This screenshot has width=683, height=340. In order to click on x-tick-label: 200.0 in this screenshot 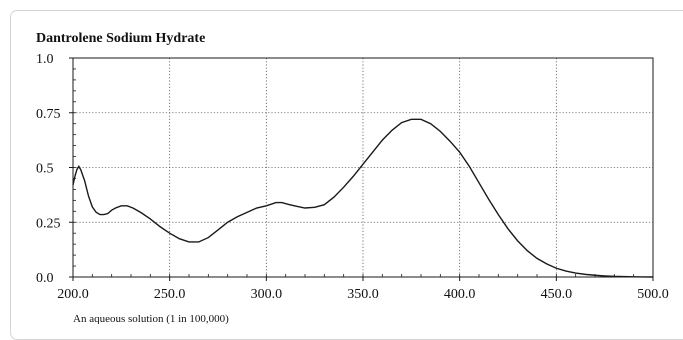, I will do `click(73, 294)`.